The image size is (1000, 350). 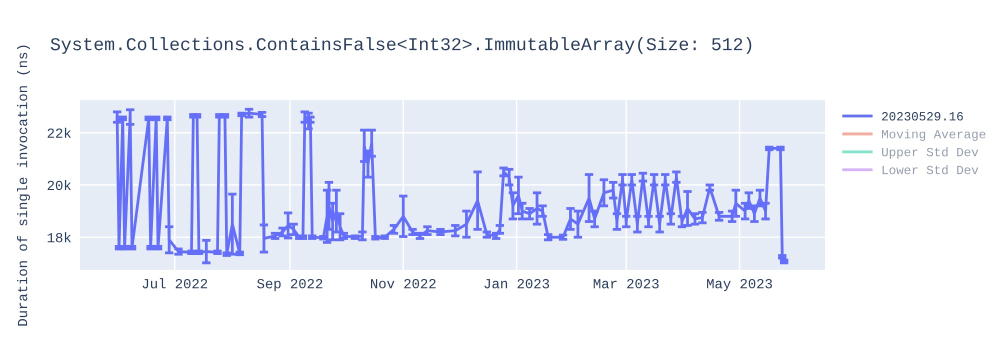 What do you see at coordinates (175, 283) in the screenshot?
I see `x-tick-label: Jul 2022` at bounding box center [175, 283].